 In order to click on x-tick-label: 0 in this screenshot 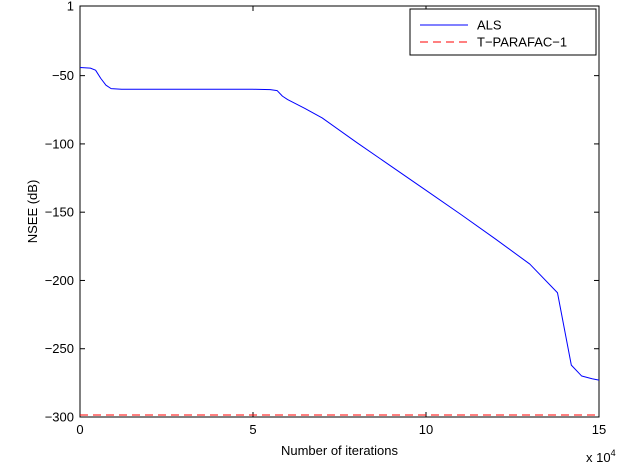, I will do `click(79, 429)`.